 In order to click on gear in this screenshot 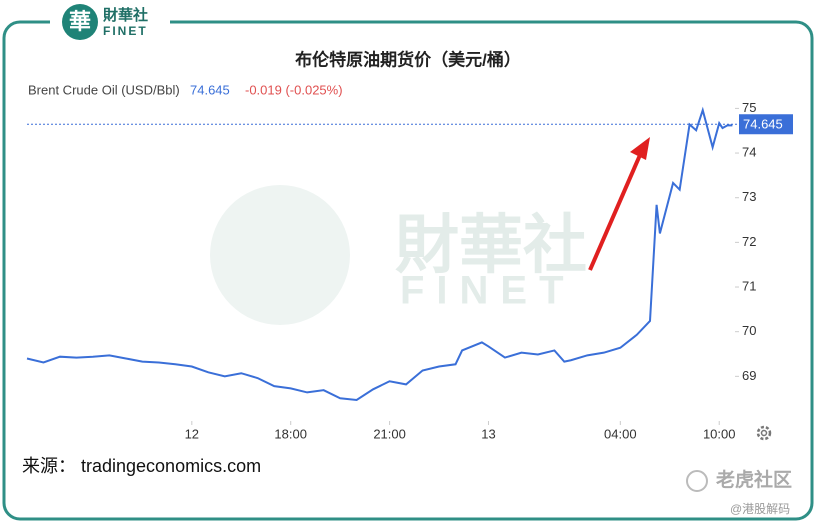, I will do `click(764, 433)`.